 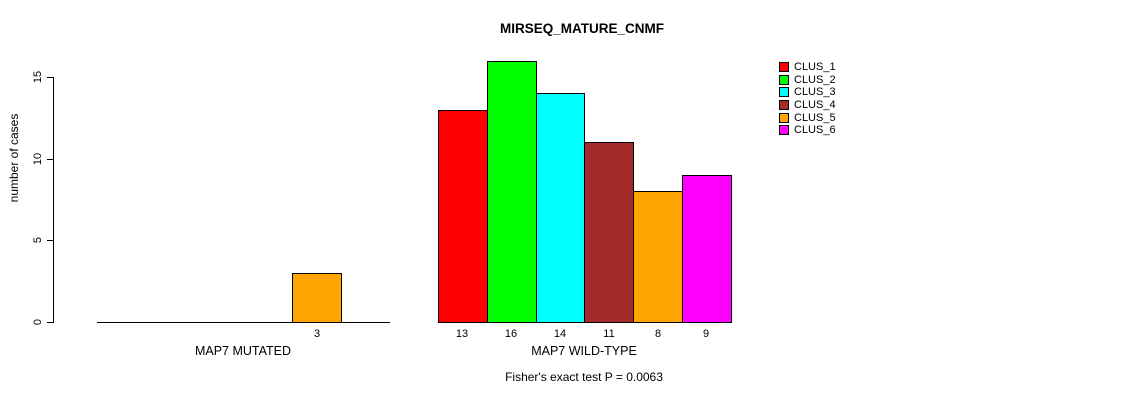 I want to click on legend-item-clus_5: CLUS_5, so click(x=807, y=117).